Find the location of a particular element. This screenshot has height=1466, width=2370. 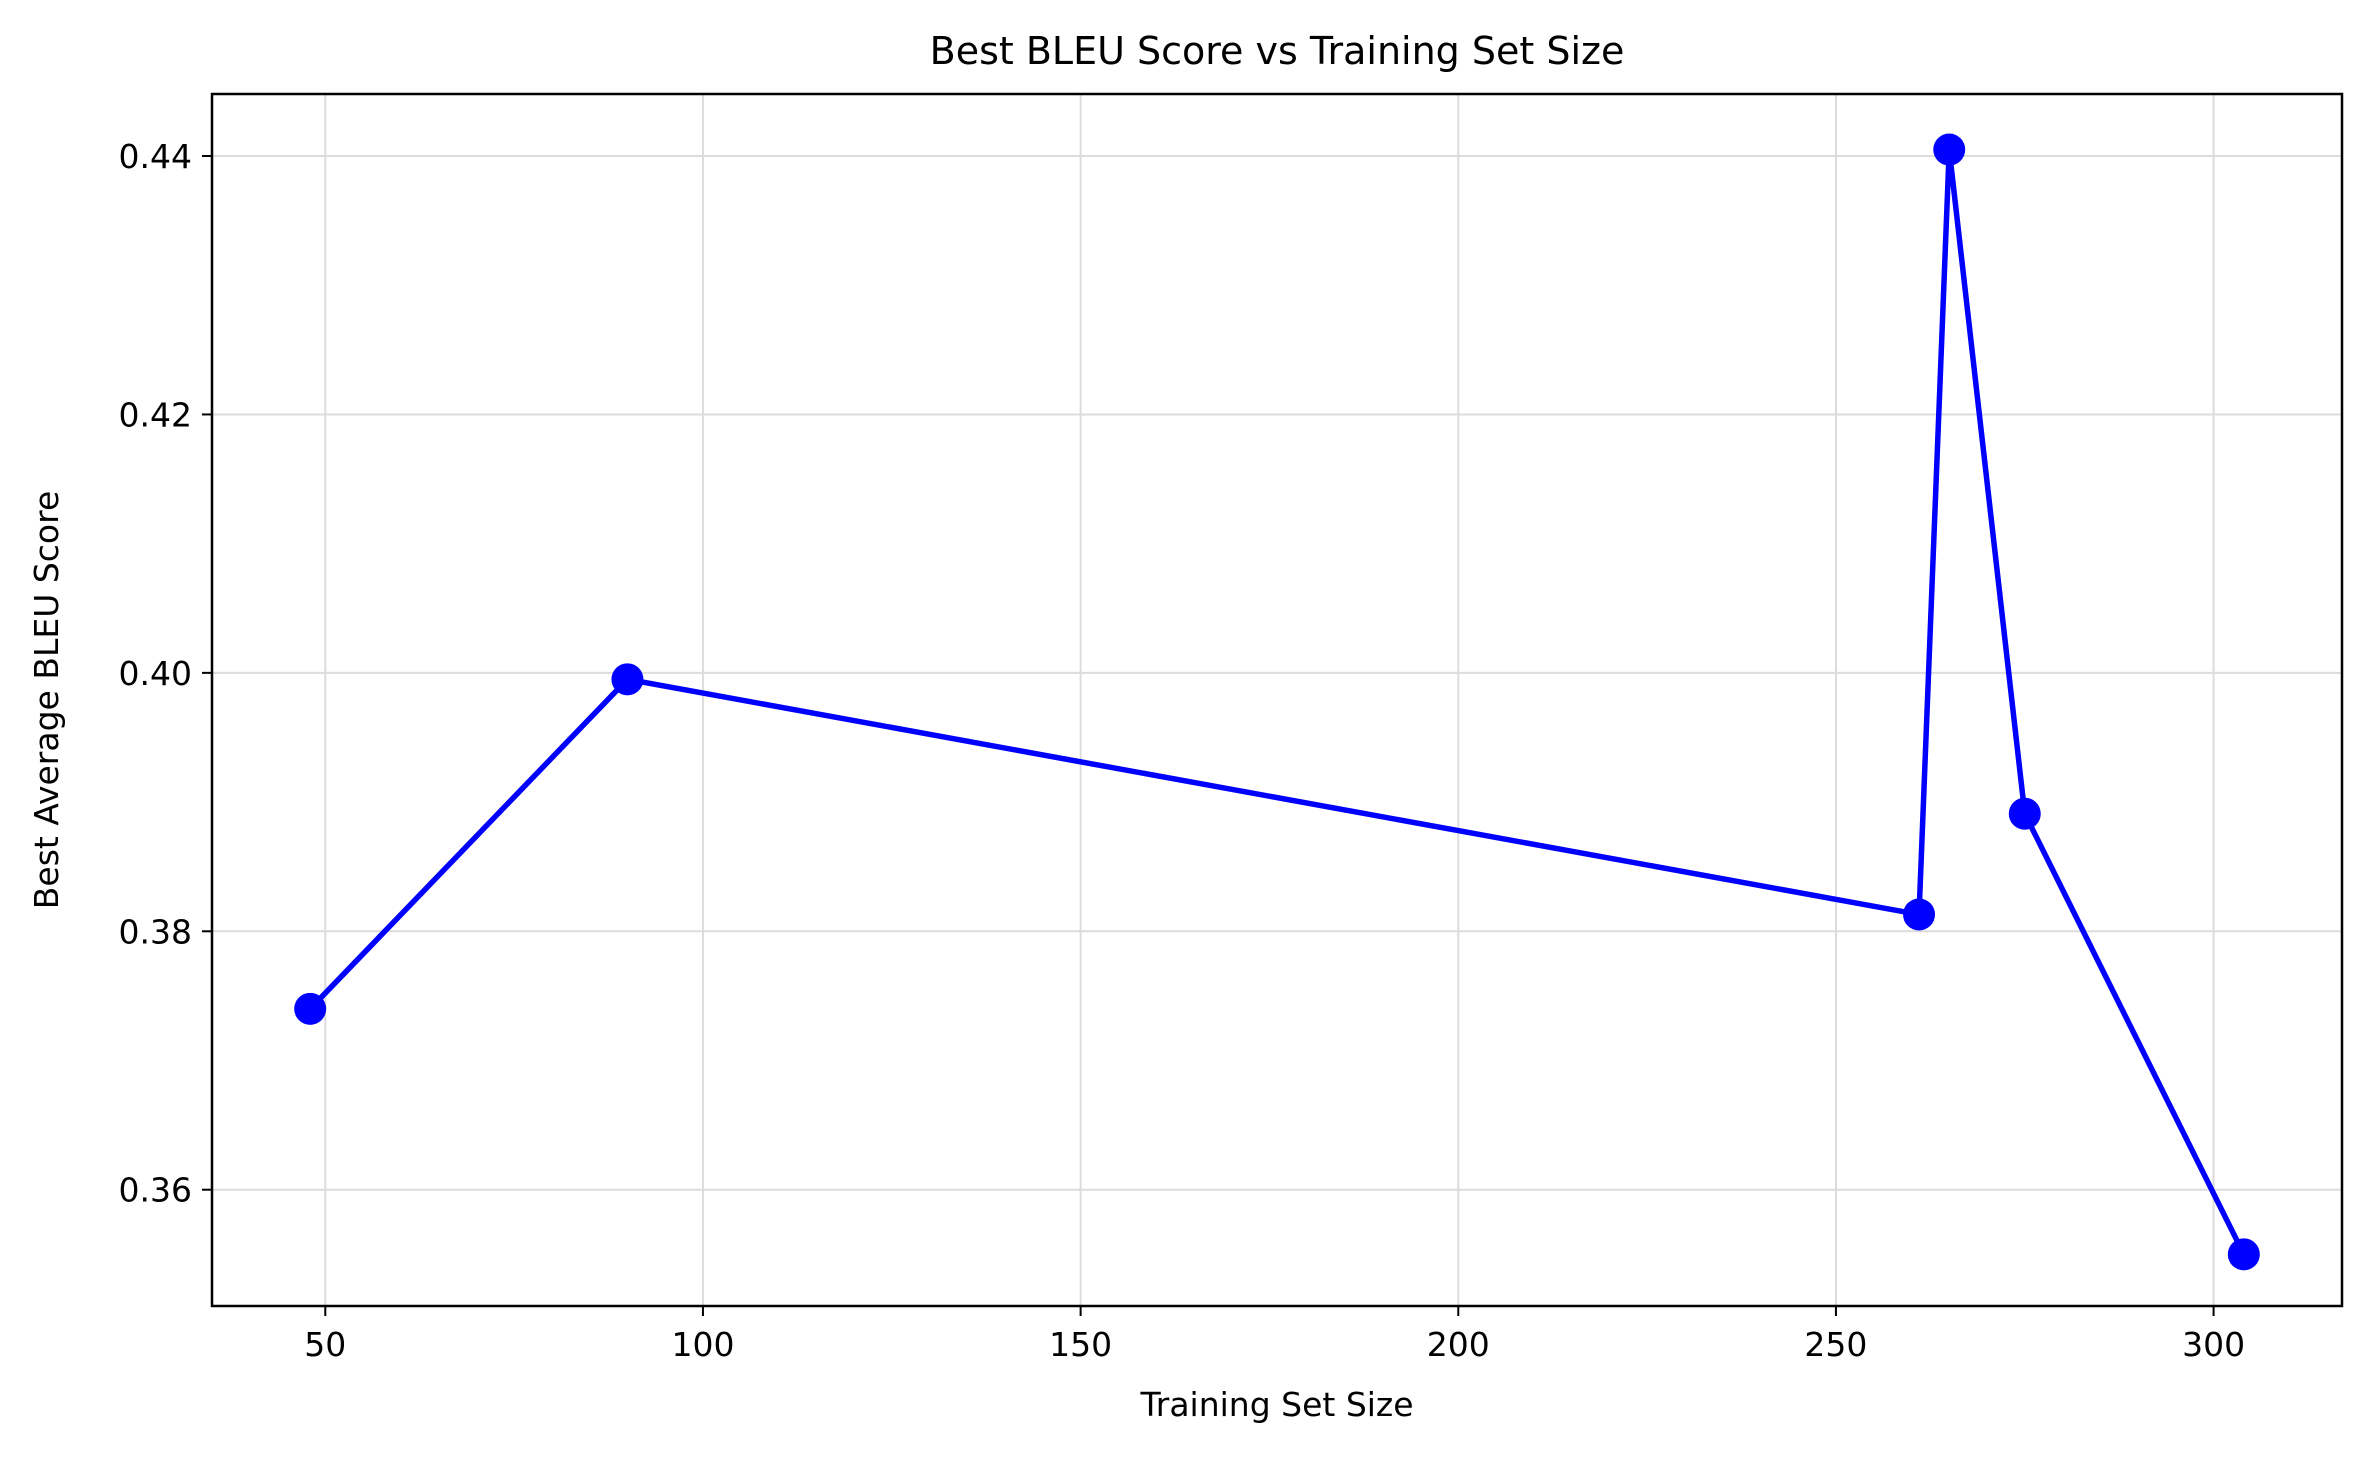

x-tick-label: 200 is located at coordinates (1458, 1344).